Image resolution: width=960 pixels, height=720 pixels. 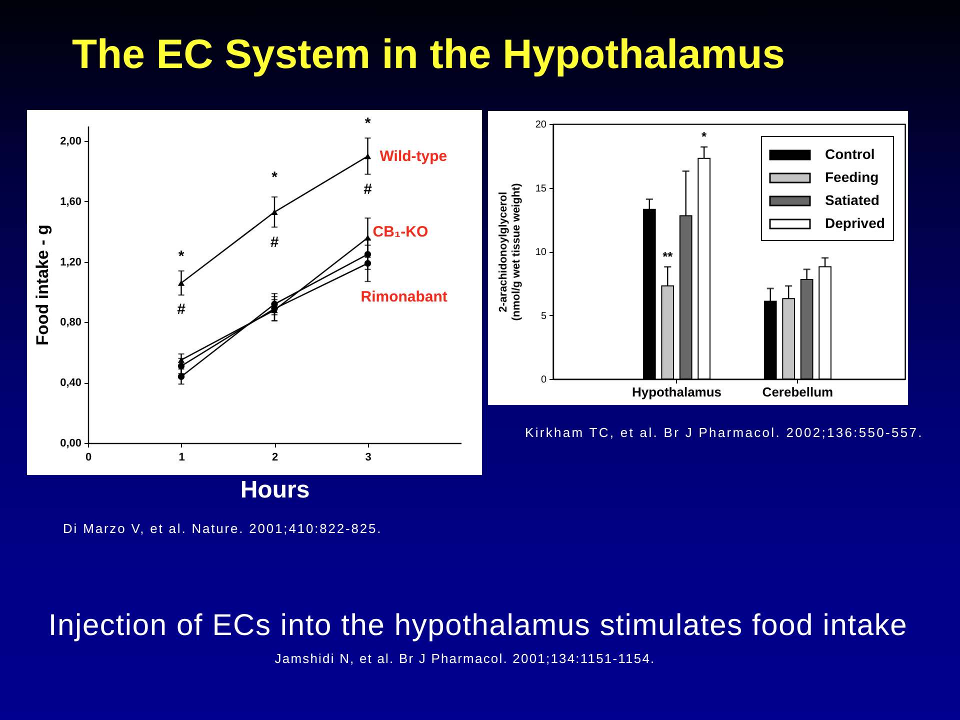 What do you see at coordinates (465, 659) in the screenshot?
I see `text: Jamshidi N, et al. Br J Pharmacol. 2001;134:1151-1154.` at bounding box center [465, 659].